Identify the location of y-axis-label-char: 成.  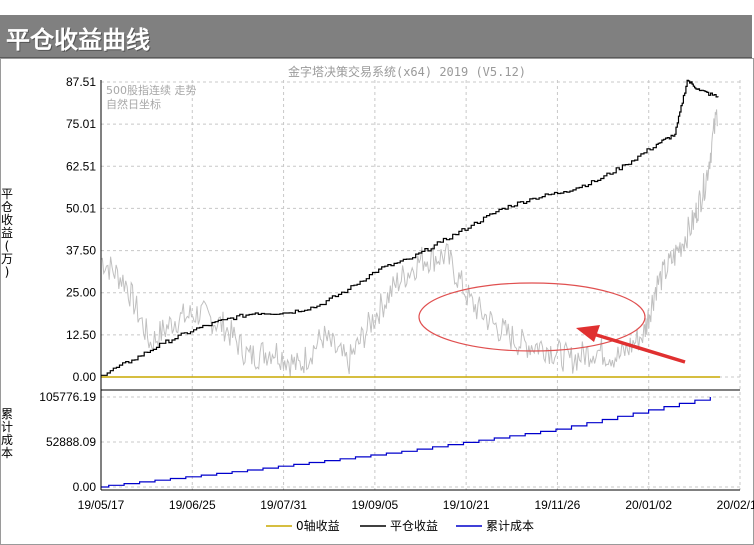
(7, 440).